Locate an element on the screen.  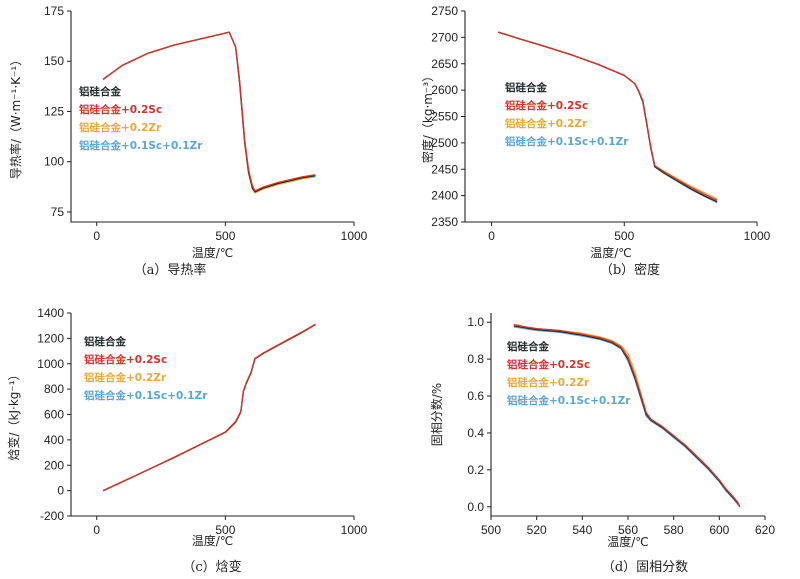
y-tick-label: 2600 is located at coordinates (444, 90).